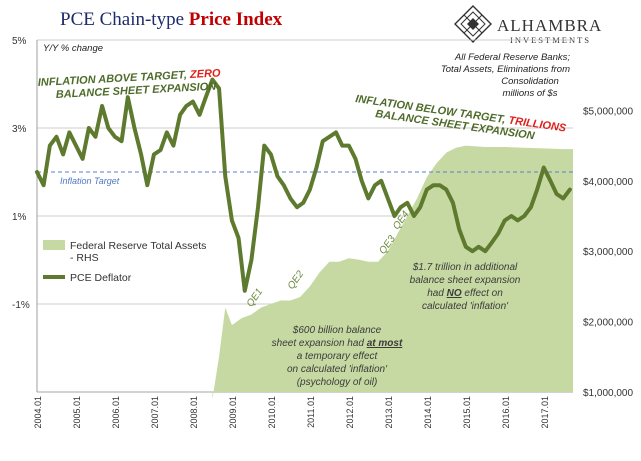 The width and height of the screenshot is (641, 461). What do you see at coordinates (255, 298) in the screenshot?
I see `qe-label: QE1` at bounding box center [255, 298].